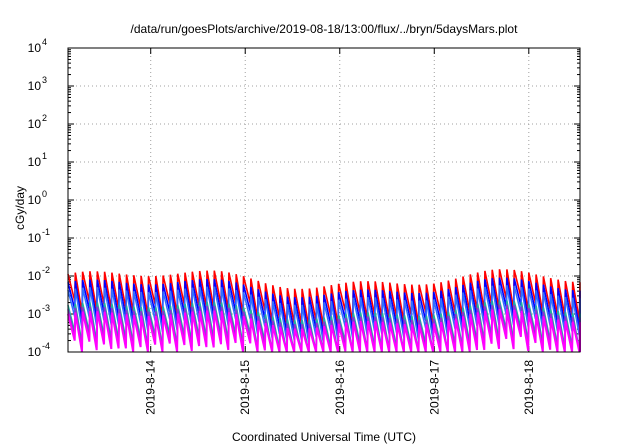  I want to click on y-tick-exponent: 1, so click(44, 156).